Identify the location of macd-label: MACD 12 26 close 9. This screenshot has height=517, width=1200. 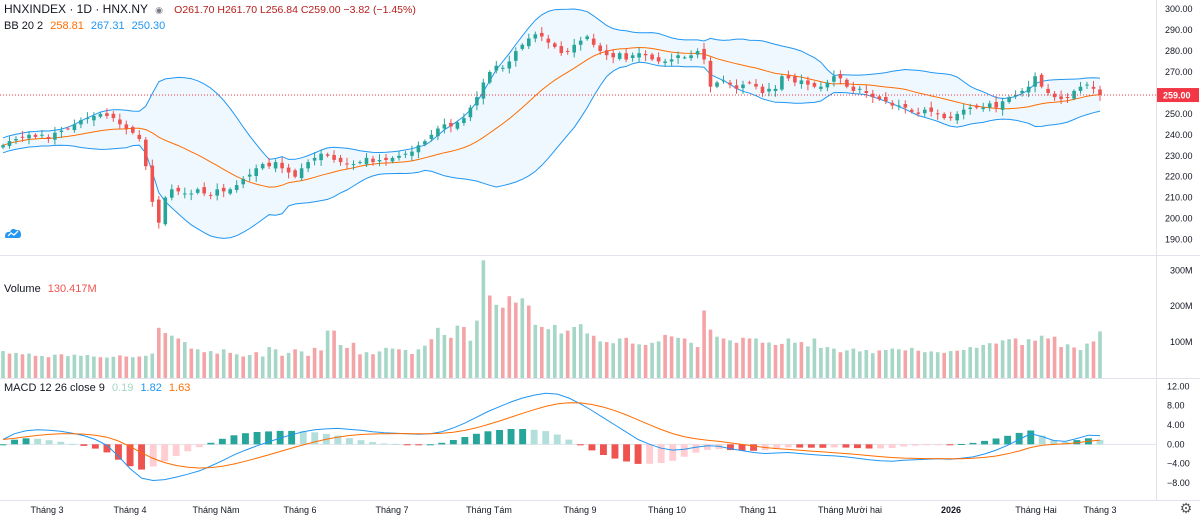
(54, 388).